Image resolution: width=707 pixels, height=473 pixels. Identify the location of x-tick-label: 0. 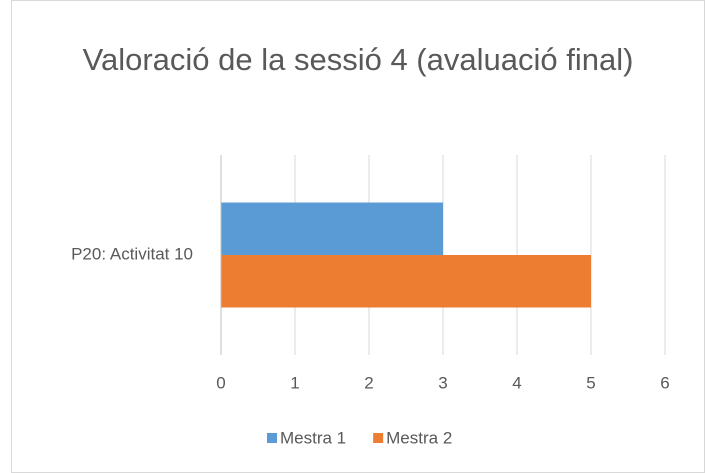
(220, 382).